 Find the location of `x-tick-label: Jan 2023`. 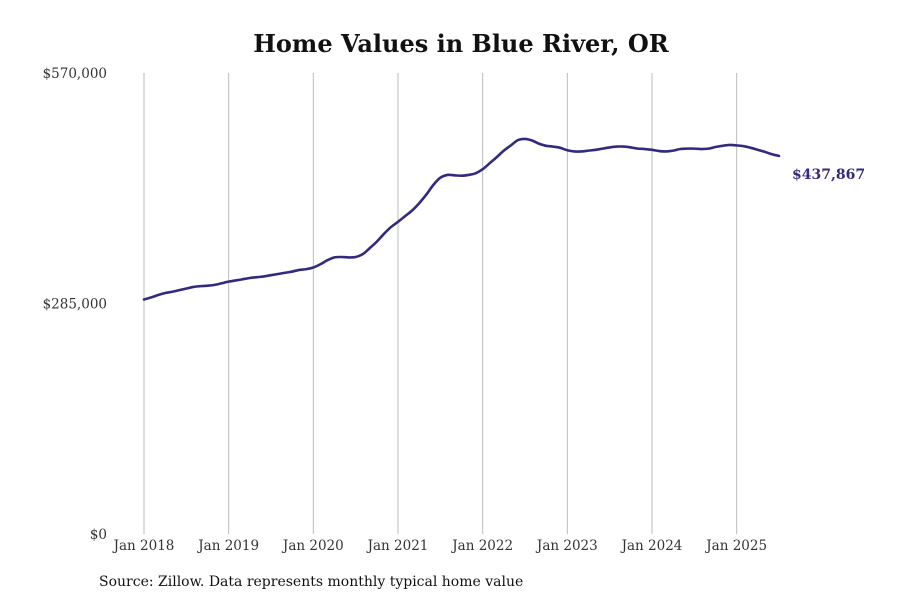

x-tick-label: Jan 2023 is located at coordinates (566, 546).